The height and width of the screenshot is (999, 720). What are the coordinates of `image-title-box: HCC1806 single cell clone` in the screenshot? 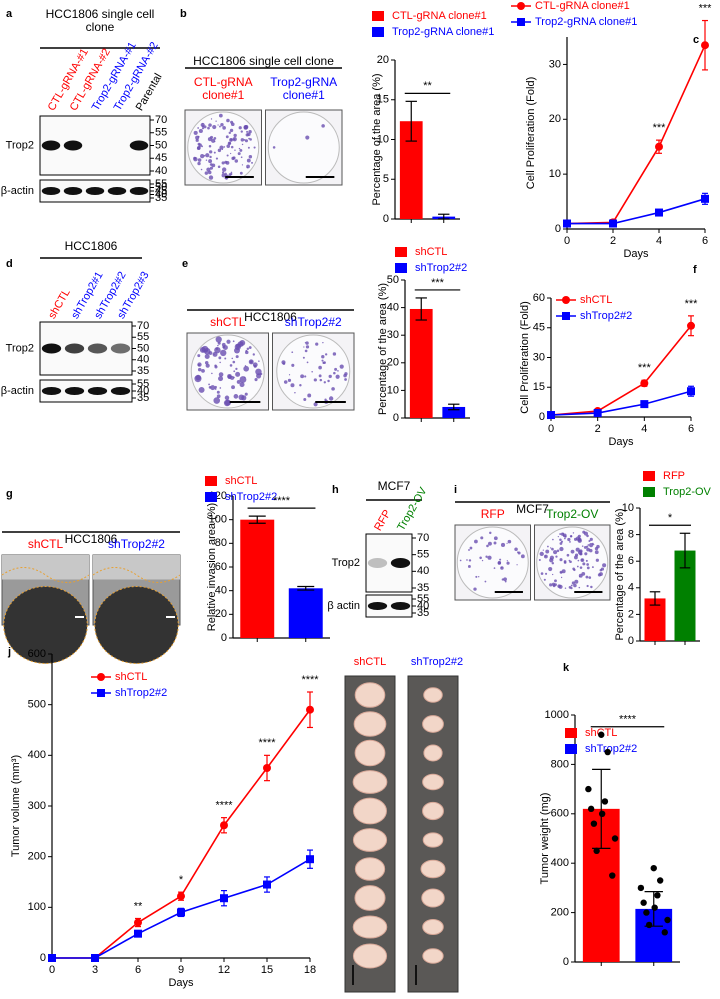 It's located at (263, 61).